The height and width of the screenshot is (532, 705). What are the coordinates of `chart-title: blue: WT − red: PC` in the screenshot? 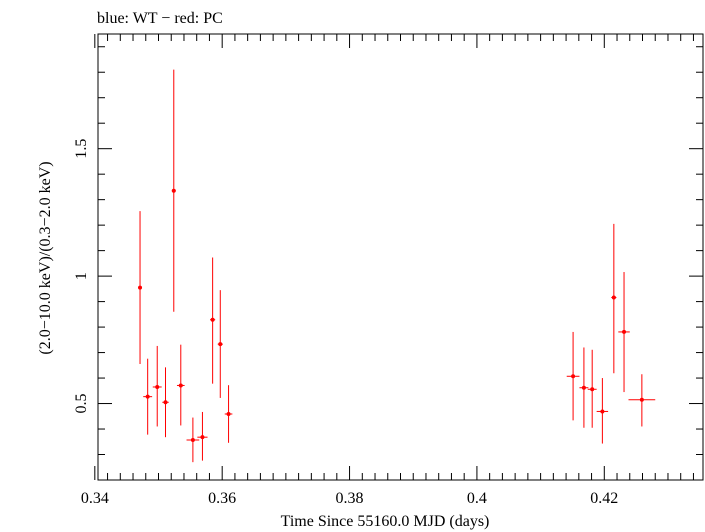 It's located at (160, 18).